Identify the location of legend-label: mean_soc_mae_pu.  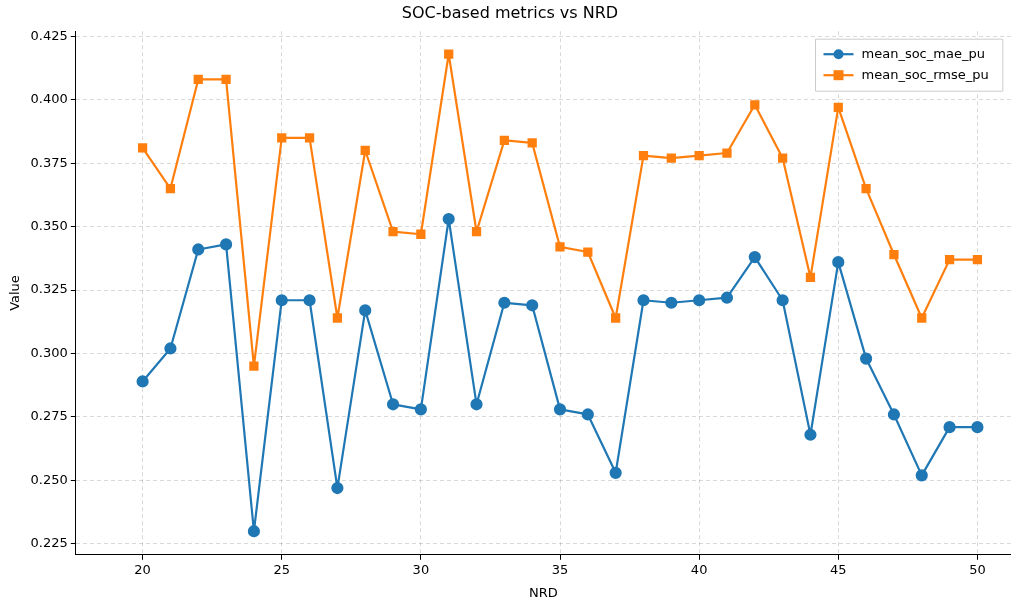
(923, 53).